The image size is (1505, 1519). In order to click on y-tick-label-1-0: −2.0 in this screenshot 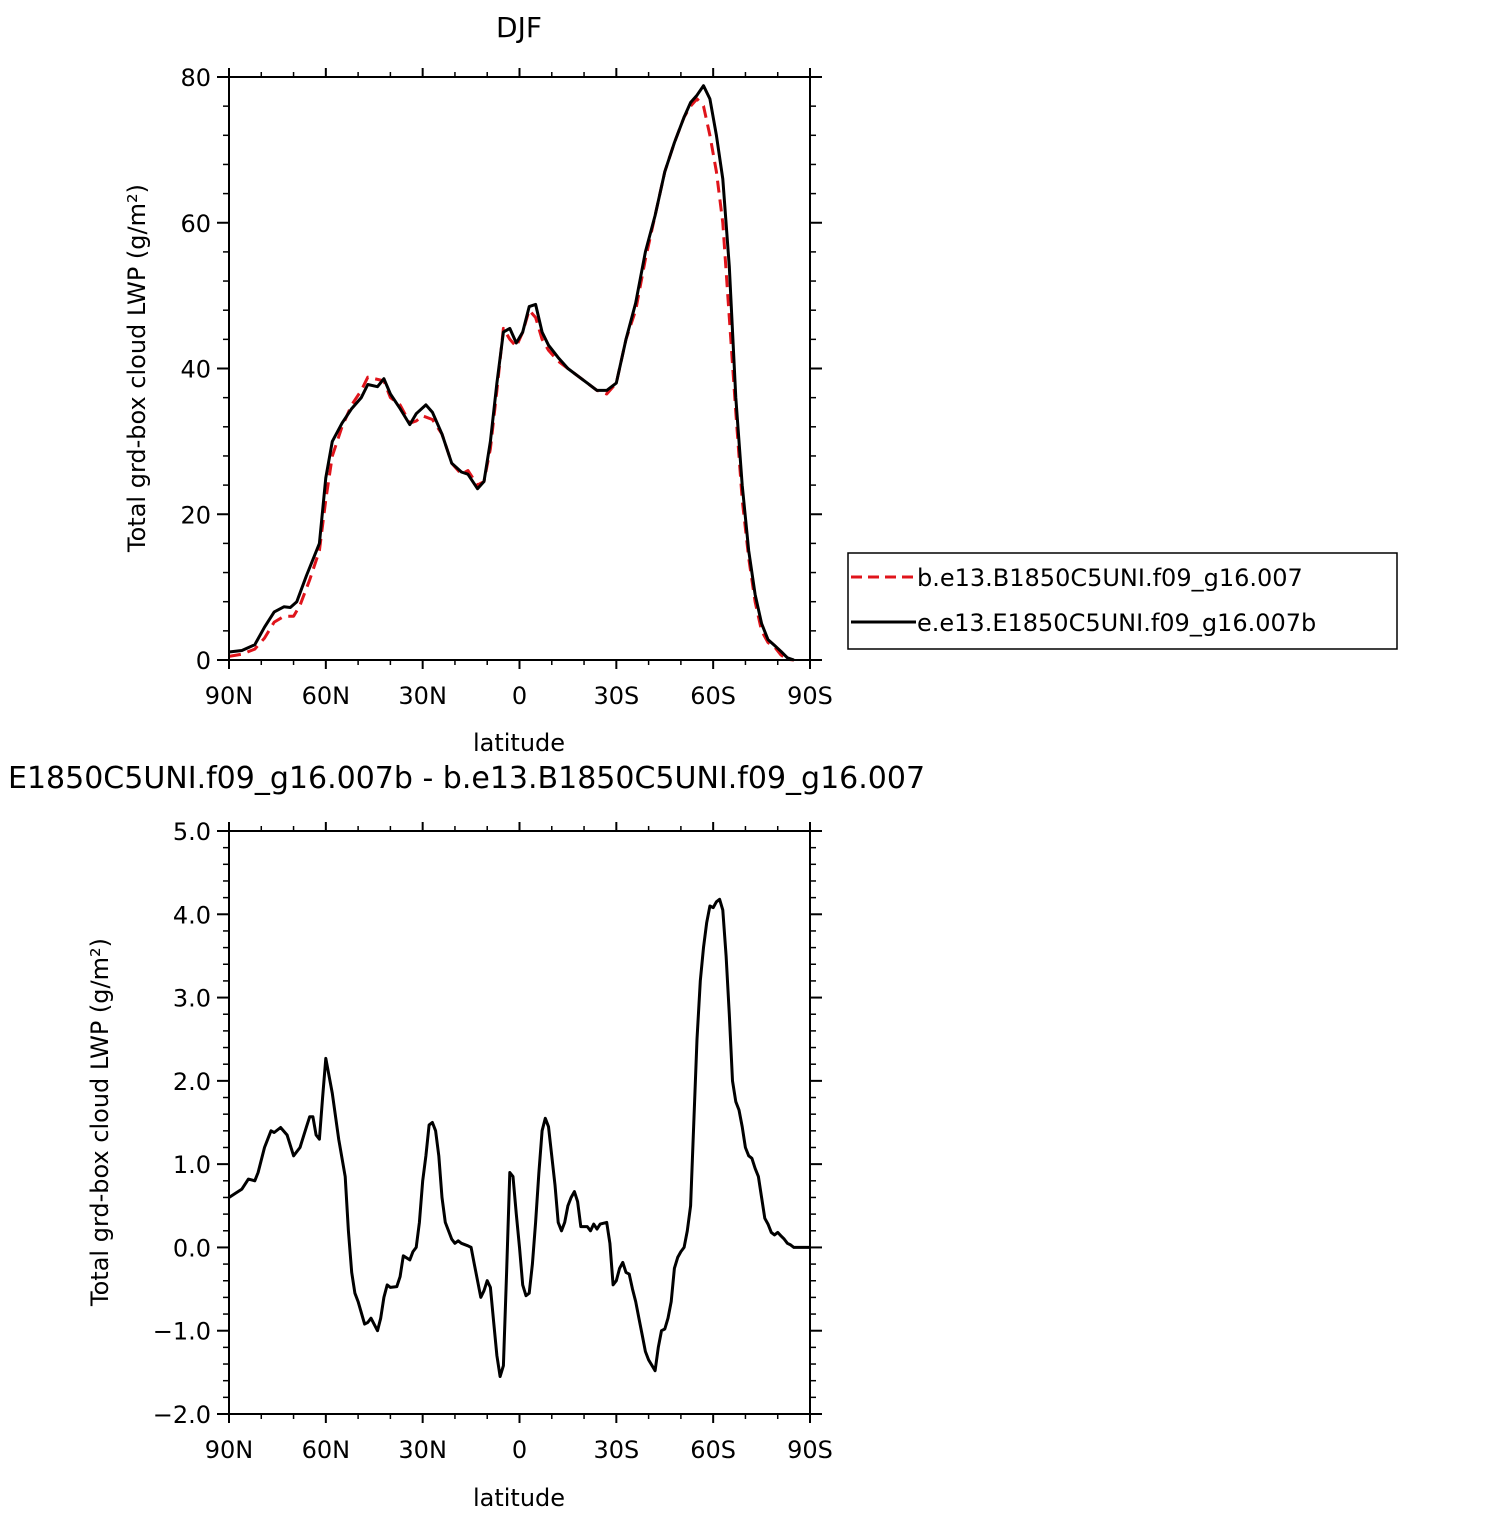, I will do `click(182, 1415)`.